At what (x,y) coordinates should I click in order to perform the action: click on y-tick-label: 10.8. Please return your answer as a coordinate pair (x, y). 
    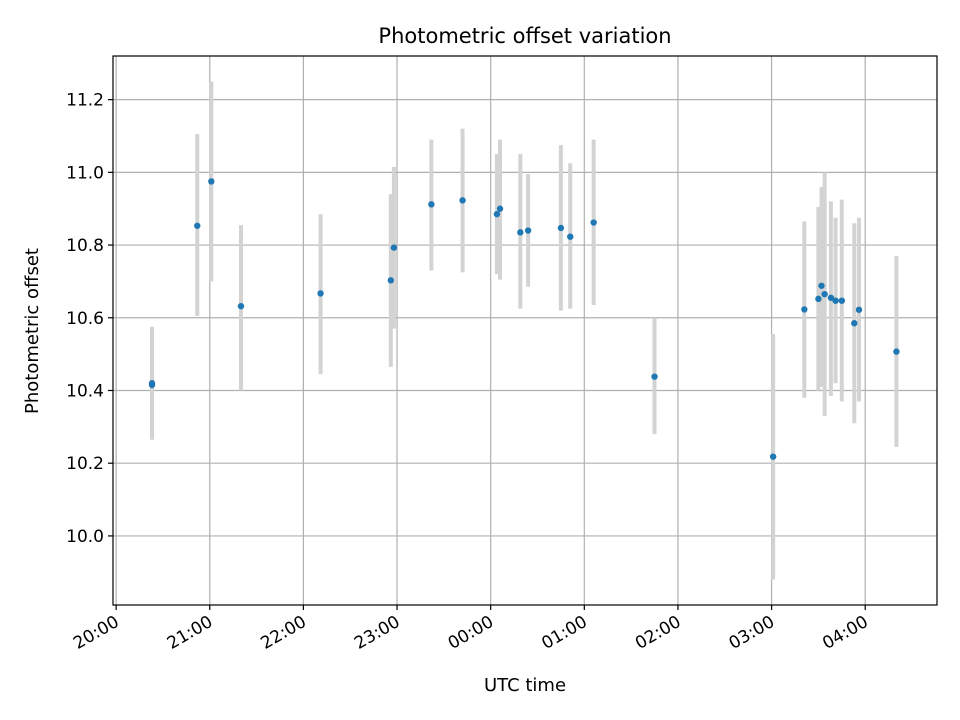
    Looking at the image, I should click on (85, 246).